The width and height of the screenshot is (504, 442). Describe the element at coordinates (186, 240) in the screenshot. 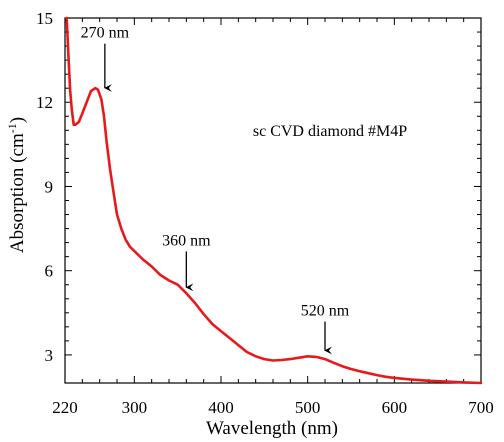

I see `peak-annotation-label: 360 nm` at that location.